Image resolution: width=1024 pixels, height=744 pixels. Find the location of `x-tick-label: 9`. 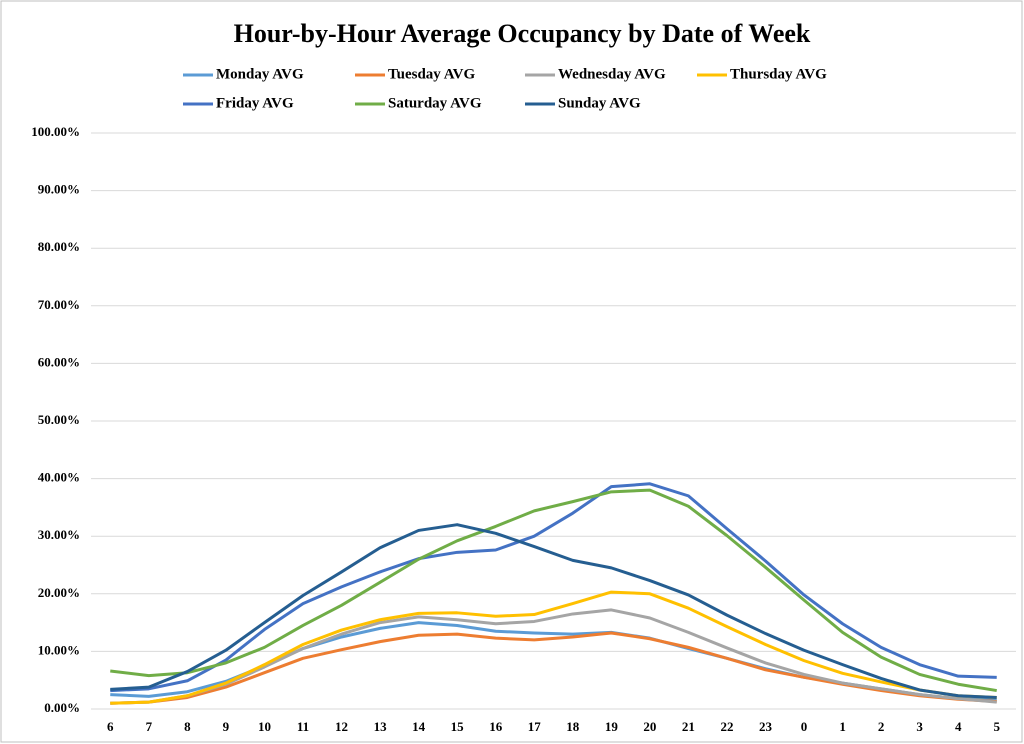

x-tick-label: 9 is located at coordinates (226, 726).